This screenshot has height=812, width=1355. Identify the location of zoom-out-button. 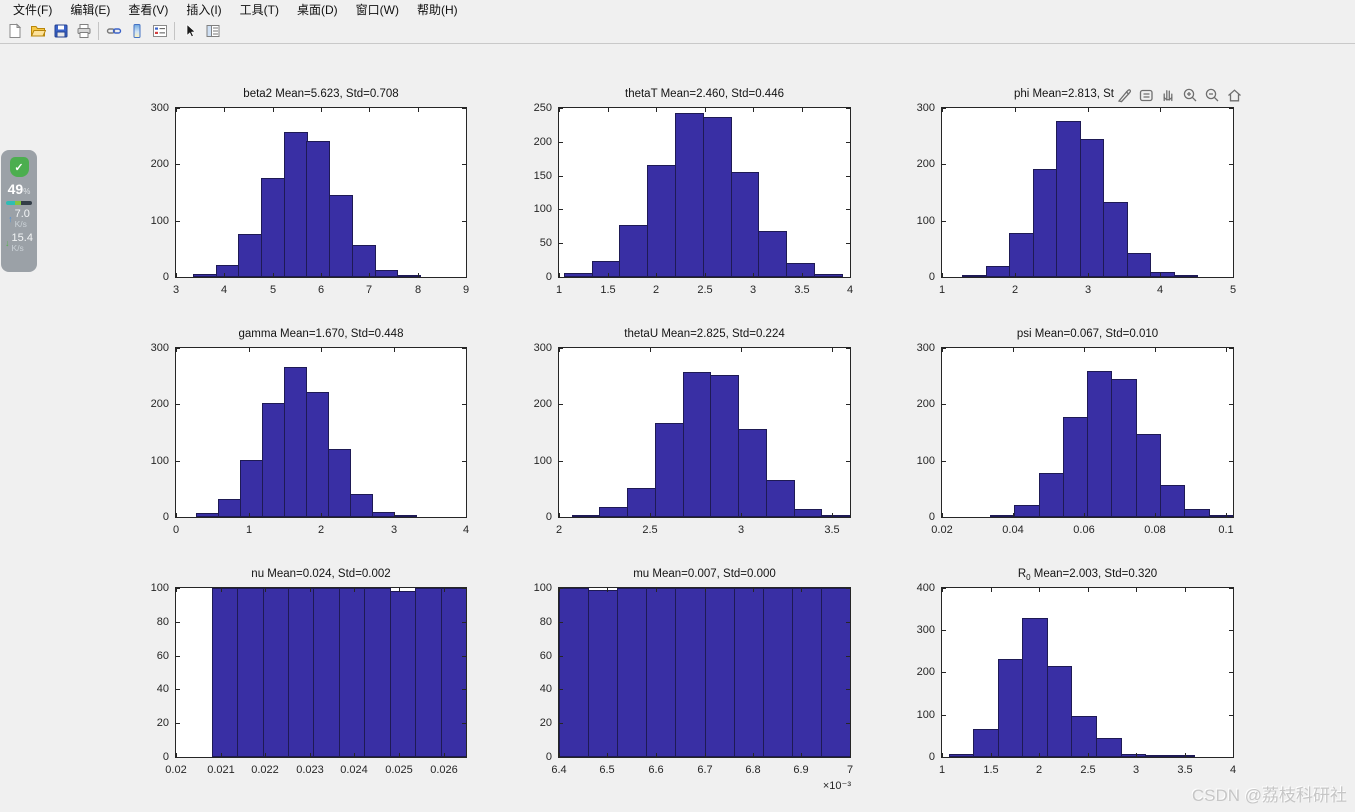
(1212, 95).